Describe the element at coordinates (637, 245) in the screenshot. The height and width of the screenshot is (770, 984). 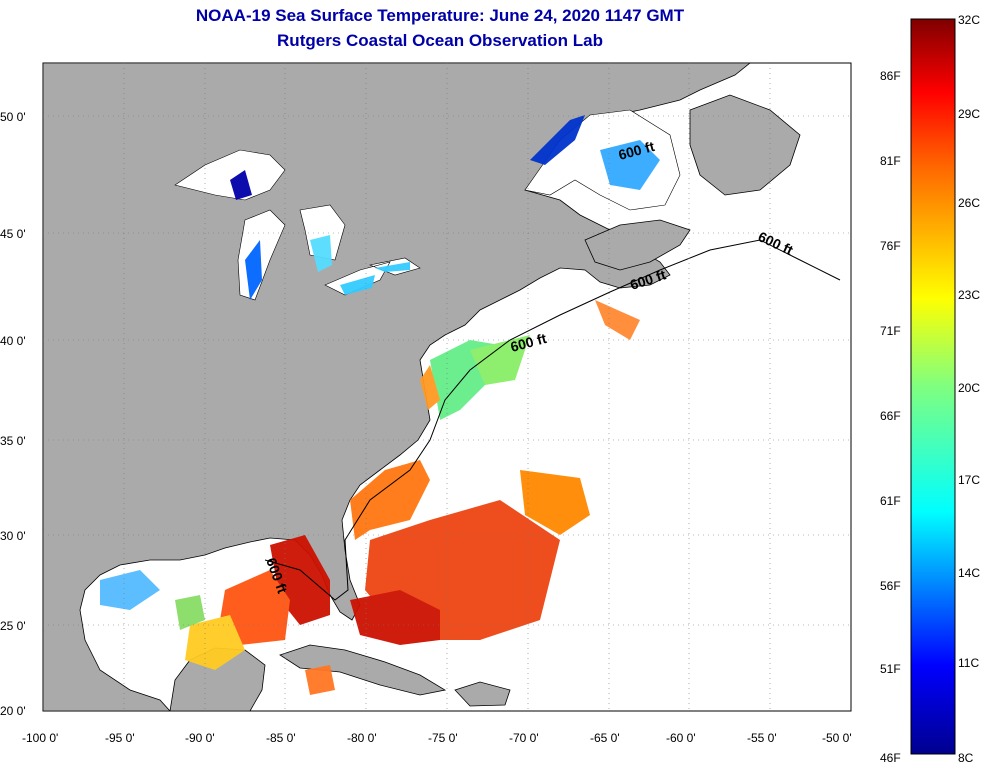
I see `land-nova-scotia` at that location.